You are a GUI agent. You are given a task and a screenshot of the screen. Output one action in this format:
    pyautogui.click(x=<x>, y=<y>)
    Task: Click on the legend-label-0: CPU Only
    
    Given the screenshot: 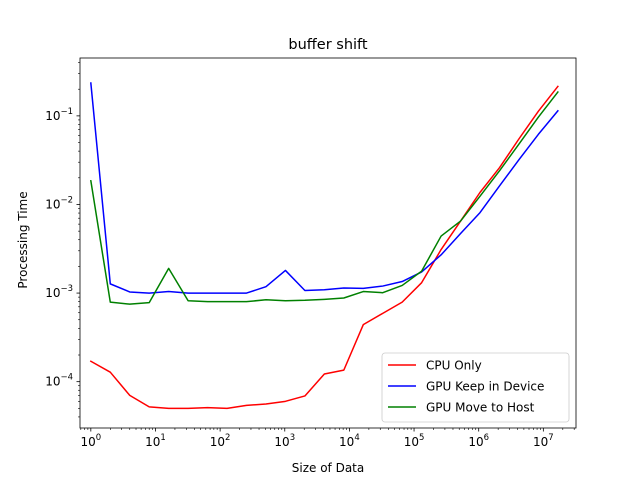 What is the action you would take?
    pyautogui.click(x=454, y=366)
    